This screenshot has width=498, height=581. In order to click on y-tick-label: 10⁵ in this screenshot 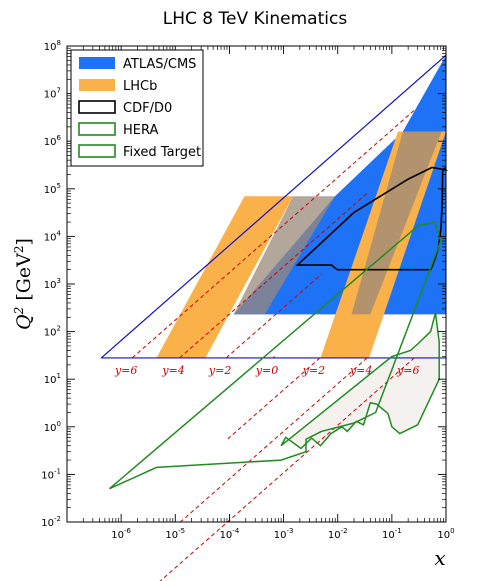, I will do `click(52, 189)`.